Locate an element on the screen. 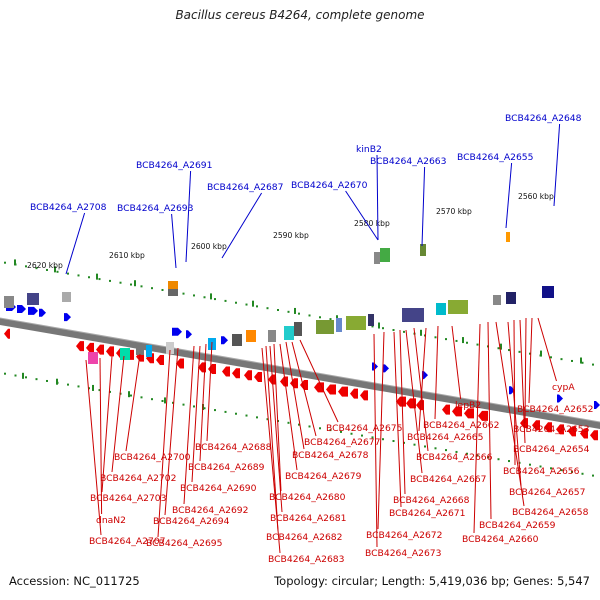  reverse-gene-label: BCB4264_A2681 is located at coordinates (308, 518).